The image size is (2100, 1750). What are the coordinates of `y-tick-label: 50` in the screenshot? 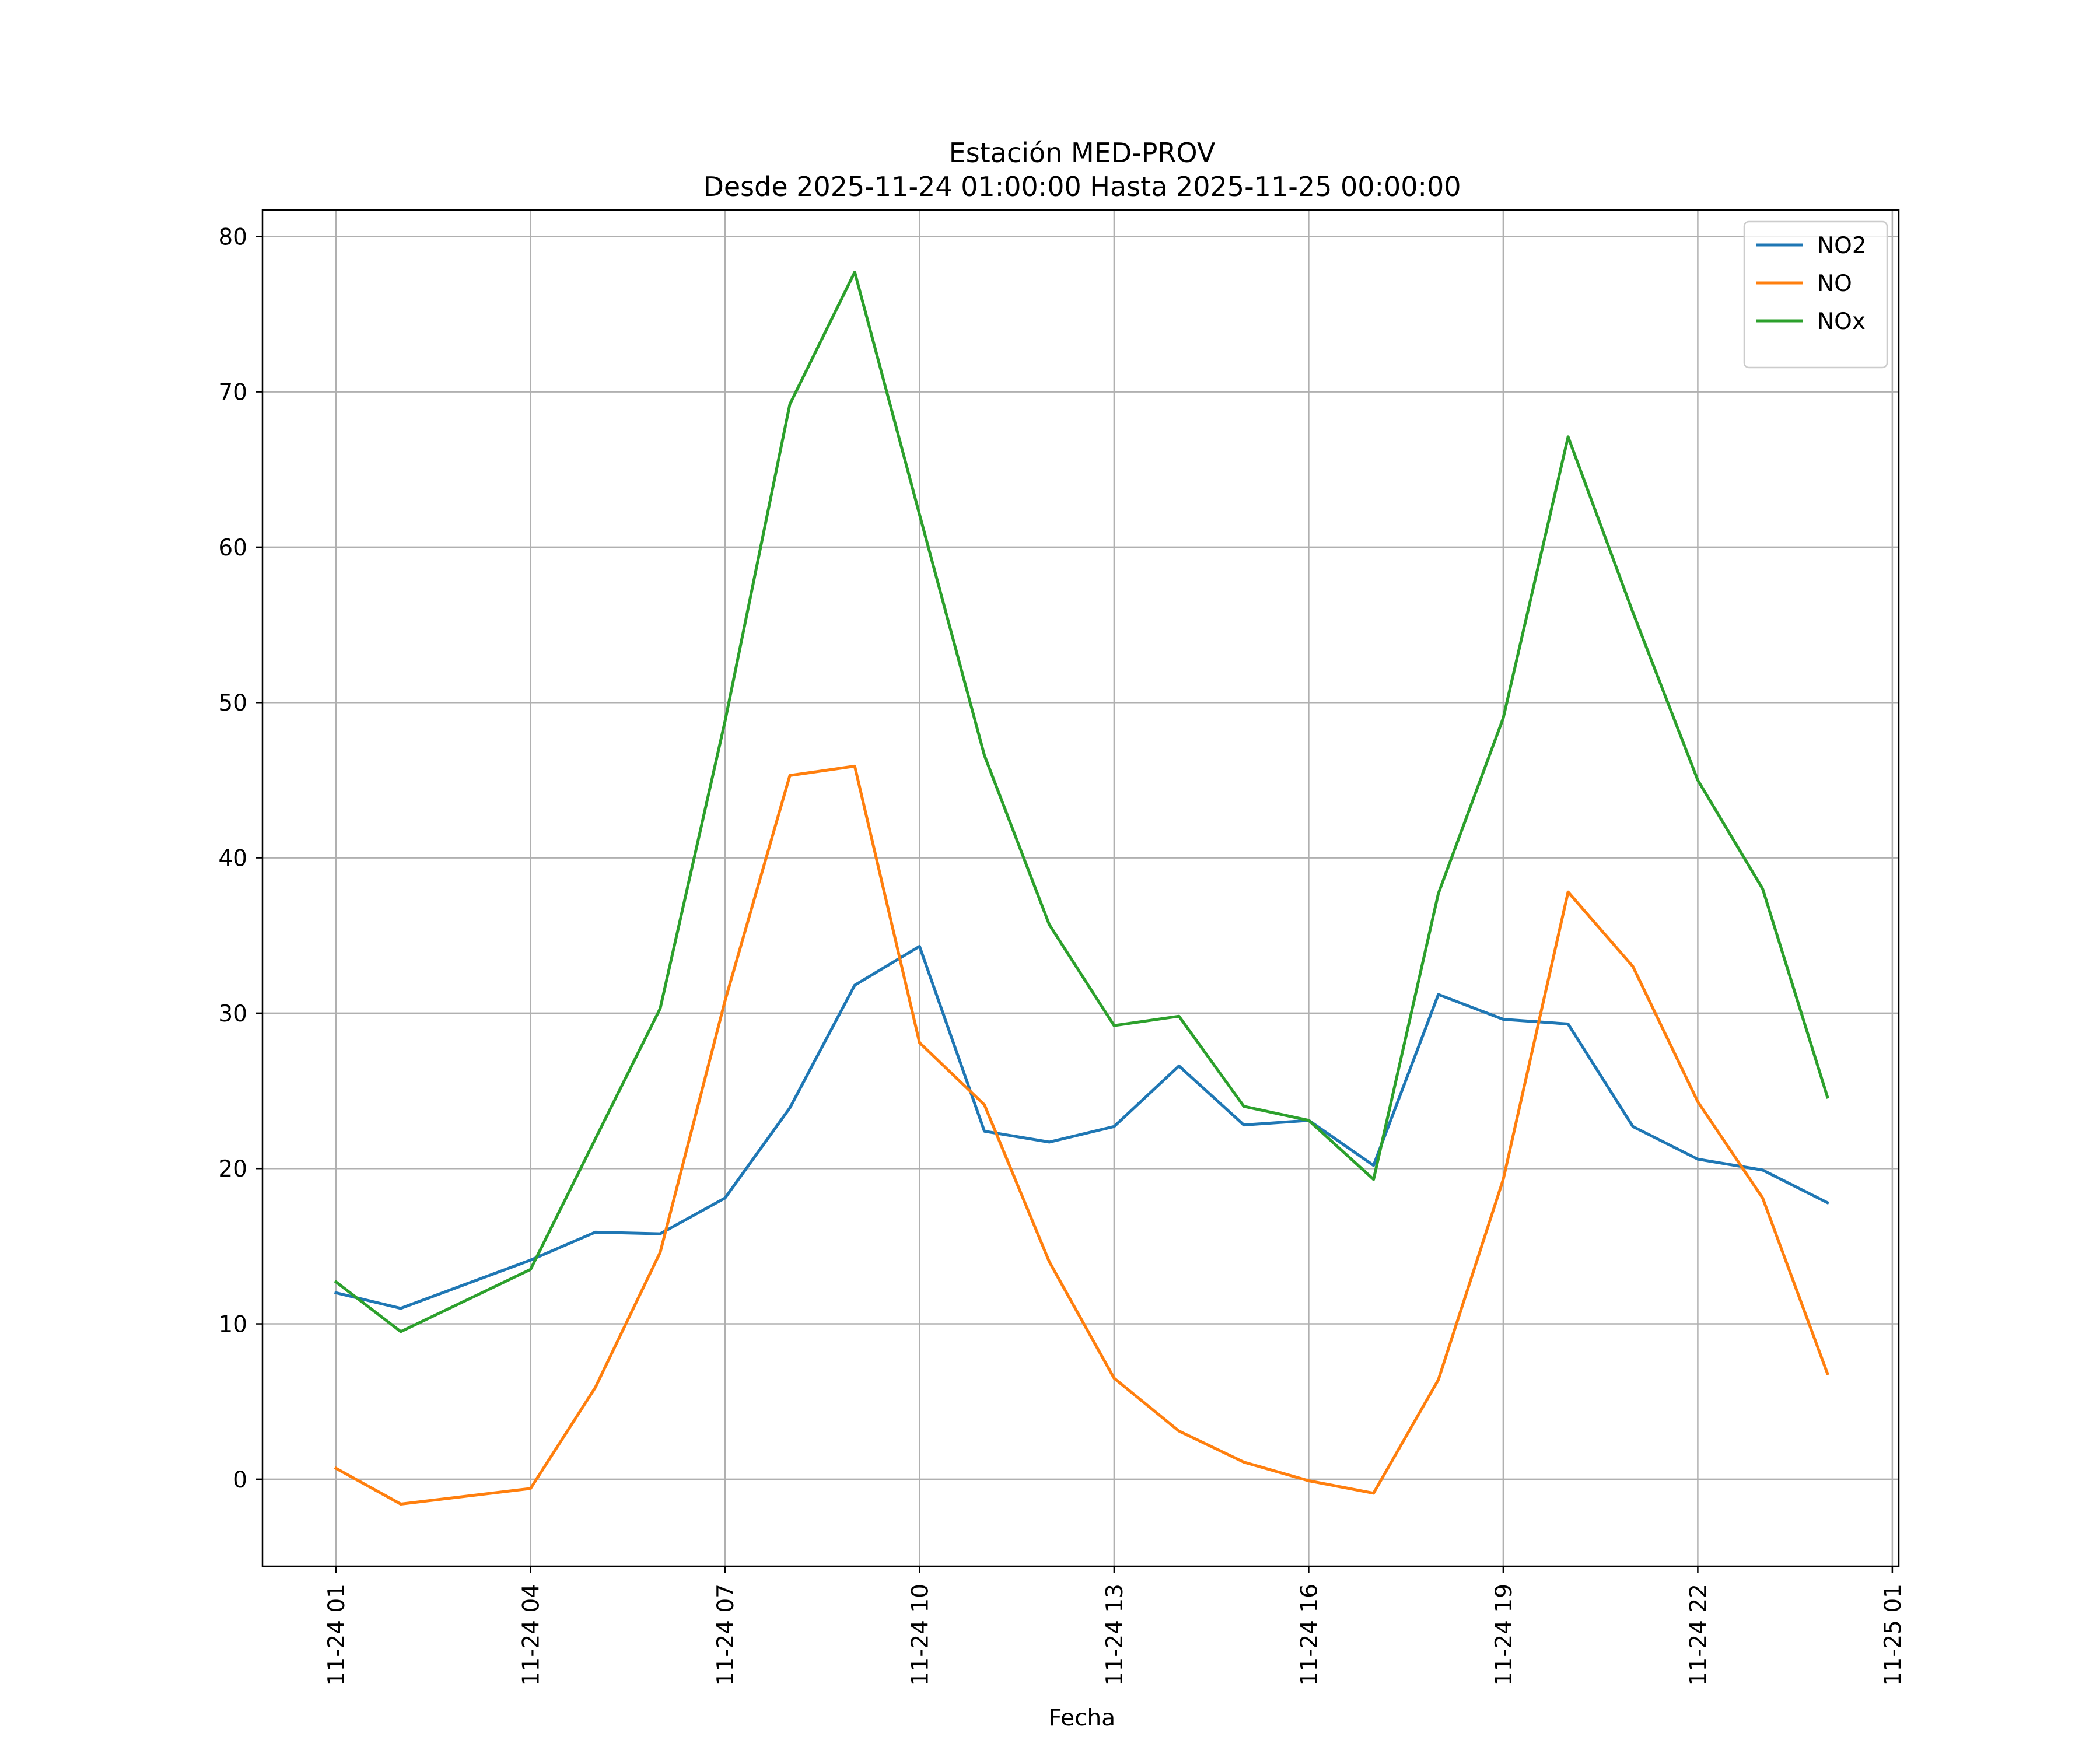 It's located at (232, 703).